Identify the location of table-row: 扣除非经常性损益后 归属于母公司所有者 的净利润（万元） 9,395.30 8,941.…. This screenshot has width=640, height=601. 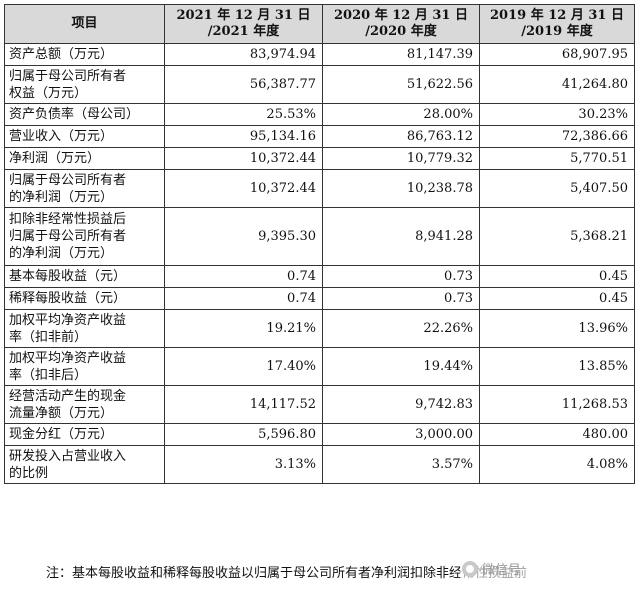
(319, 236).